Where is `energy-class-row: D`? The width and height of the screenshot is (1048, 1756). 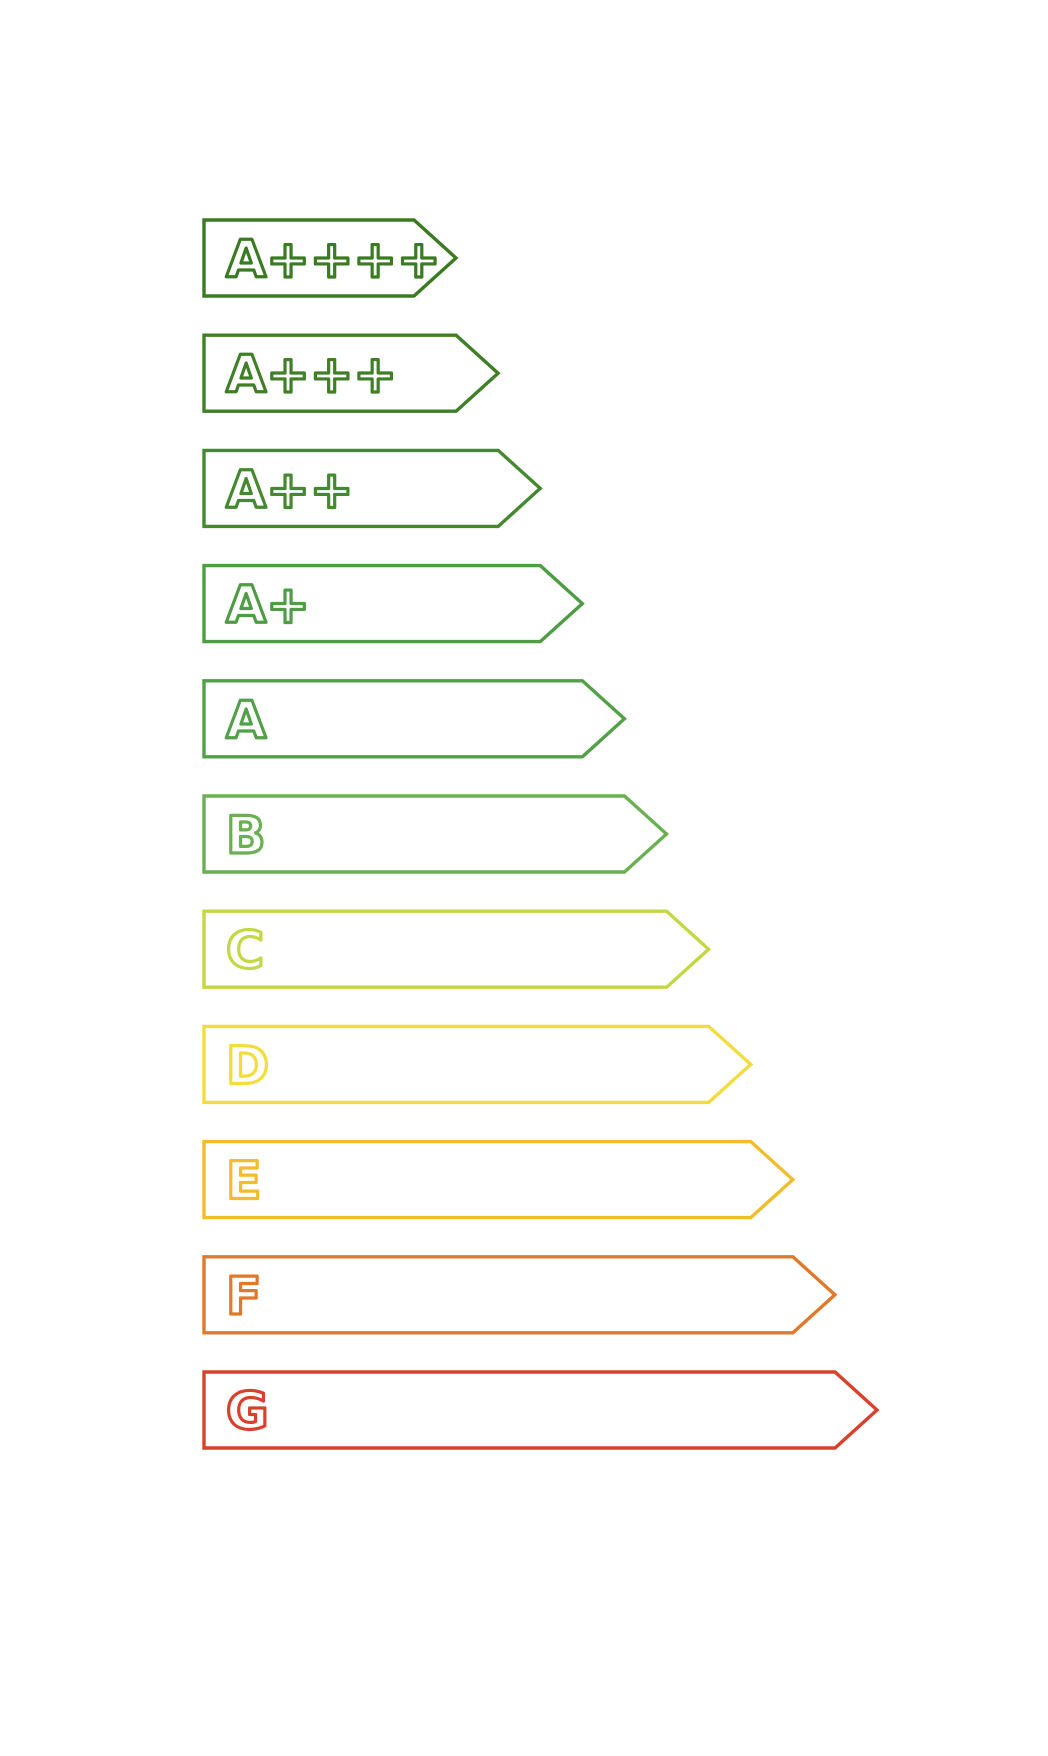
energy-class-row: D is located at coordinates (478, 1064).